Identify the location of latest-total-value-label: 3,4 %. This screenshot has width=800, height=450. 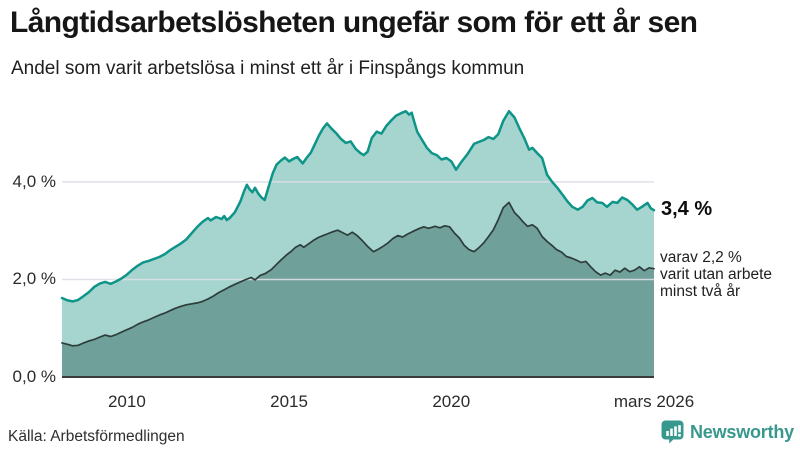
(687, 209).